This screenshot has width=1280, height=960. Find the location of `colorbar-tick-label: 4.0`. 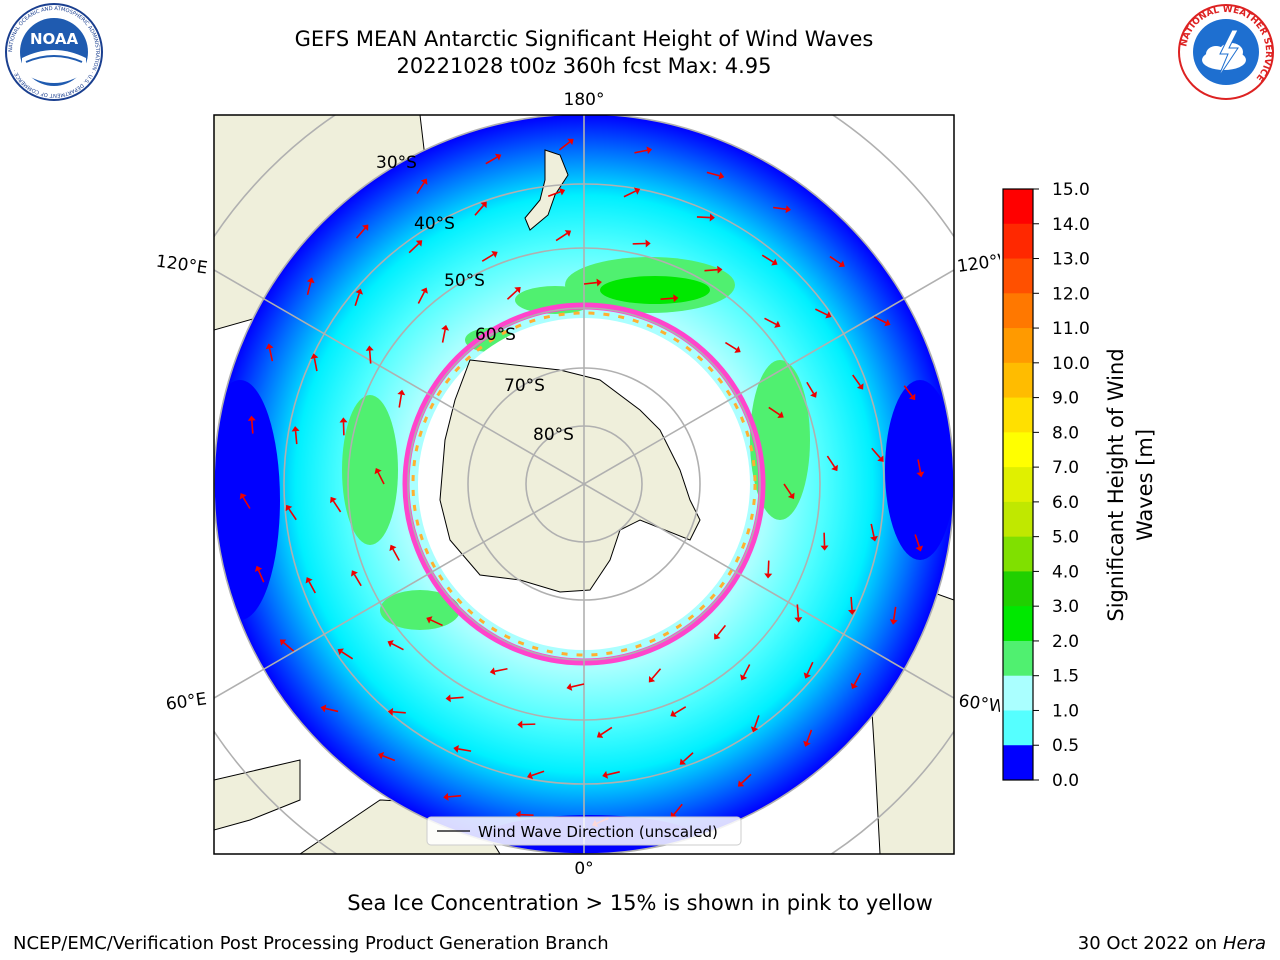

colorbar-tick-label: 4.0 is located at coordinates (1065, 572).